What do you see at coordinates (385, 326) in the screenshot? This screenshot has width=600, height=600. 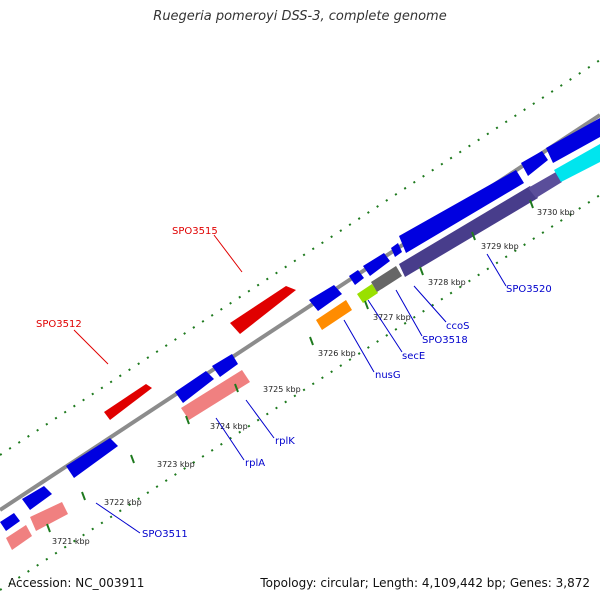 I see `leader-secE` at bounding box center [385, 326].